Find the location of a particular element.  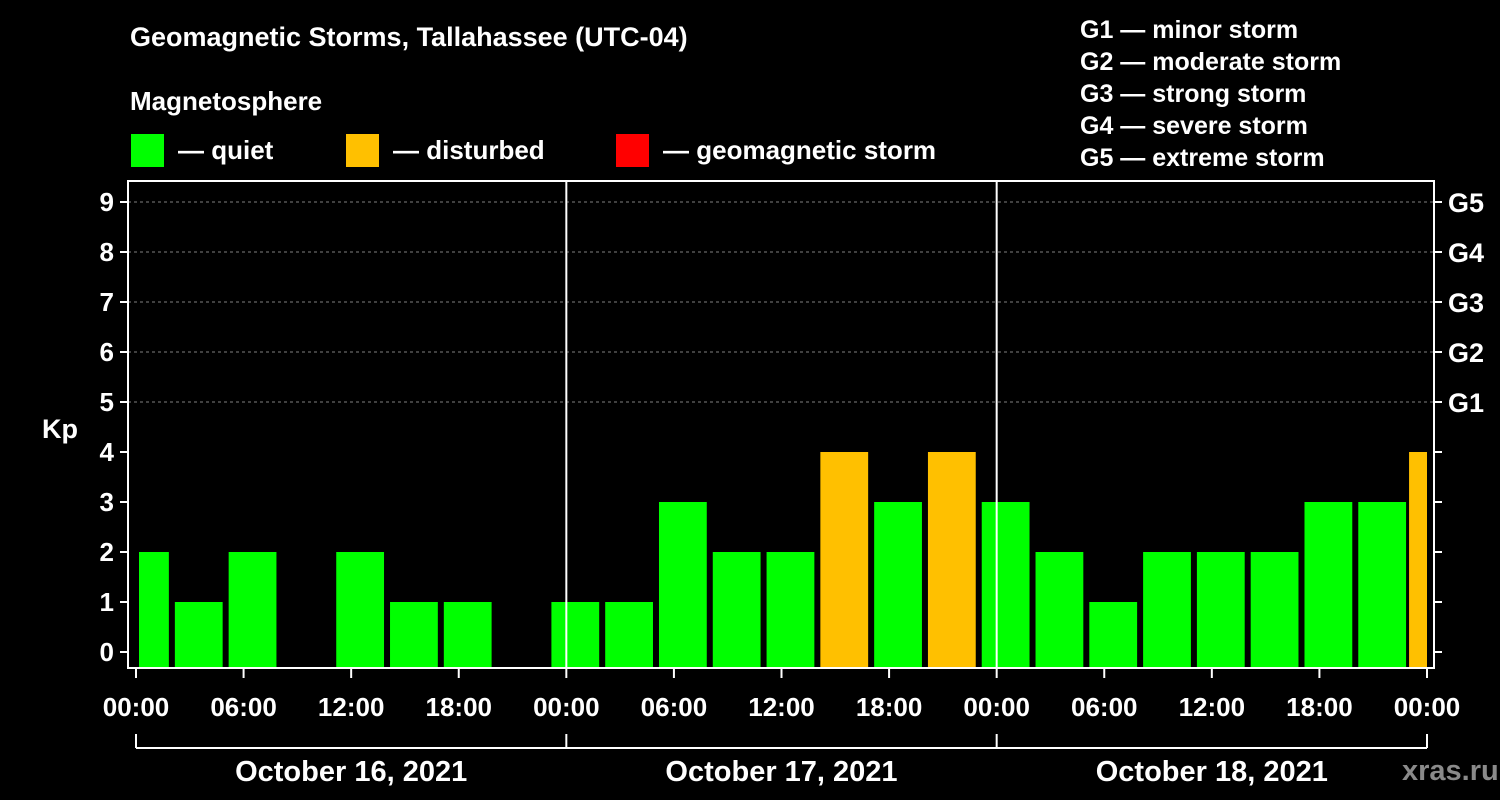

chart-title: Geomagnetic Storms, Tallahassee (UTC-04) is located at coordinates (409, 37).